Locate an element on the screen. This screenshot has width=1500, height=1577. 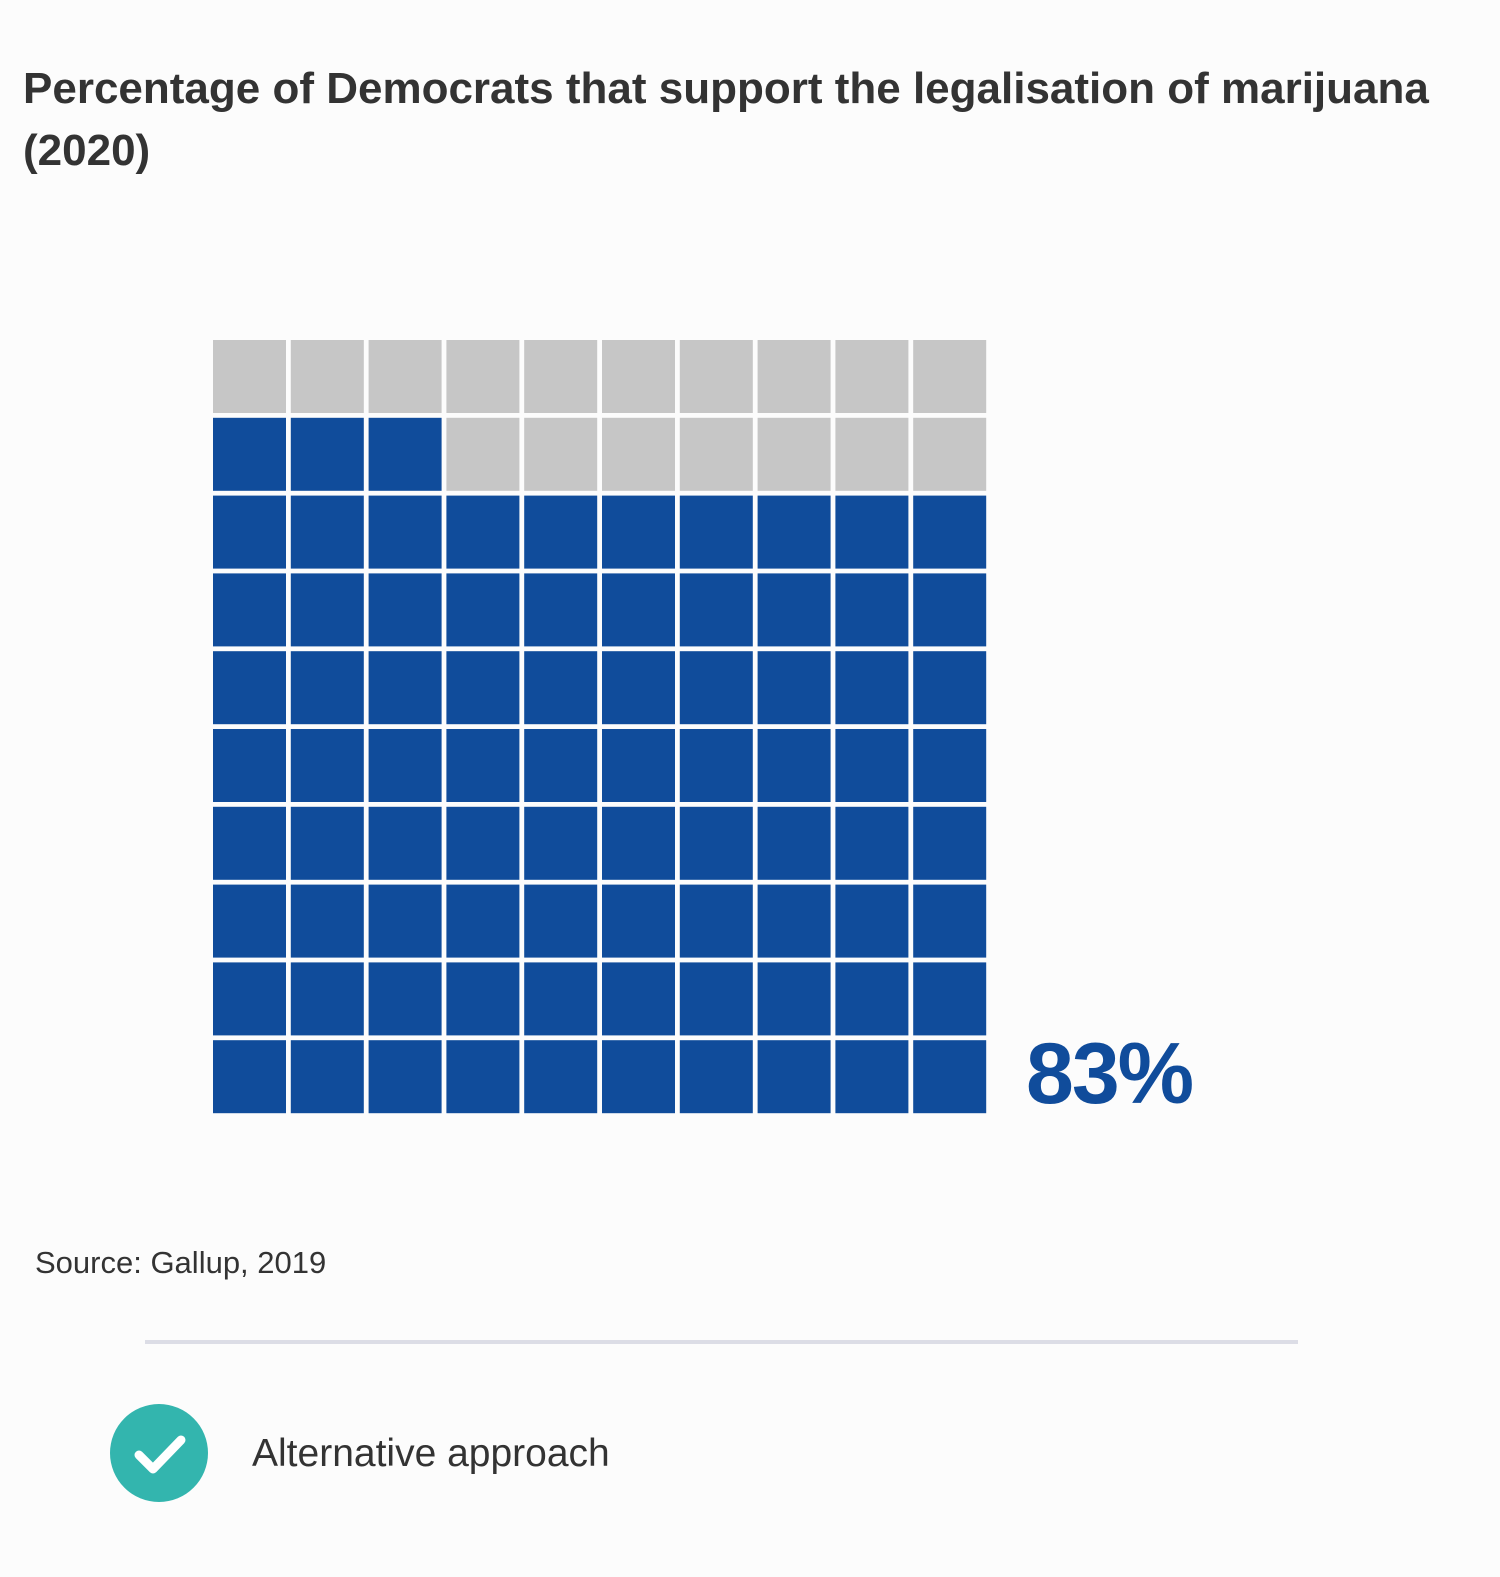
percent-label: 83% is located at coordinates (1110, 1074).